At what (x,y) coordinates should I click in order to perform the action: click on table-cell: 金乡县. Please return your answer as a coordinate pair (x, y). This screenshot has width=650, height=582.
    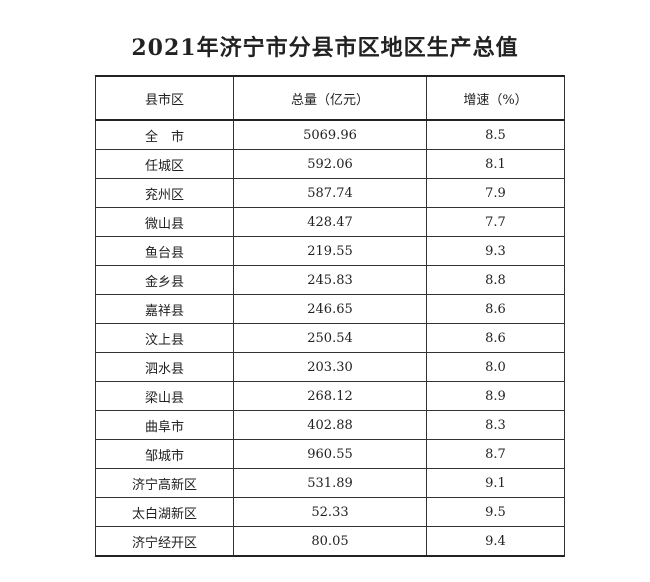
    Looking at the image, I should click on (164, 280).